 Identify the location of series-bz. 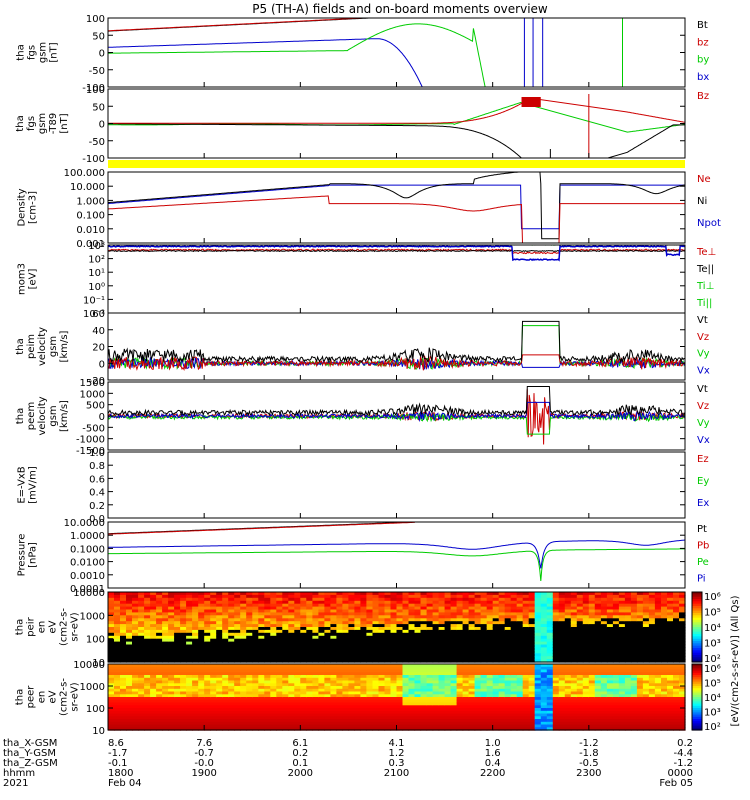
(396, 110).